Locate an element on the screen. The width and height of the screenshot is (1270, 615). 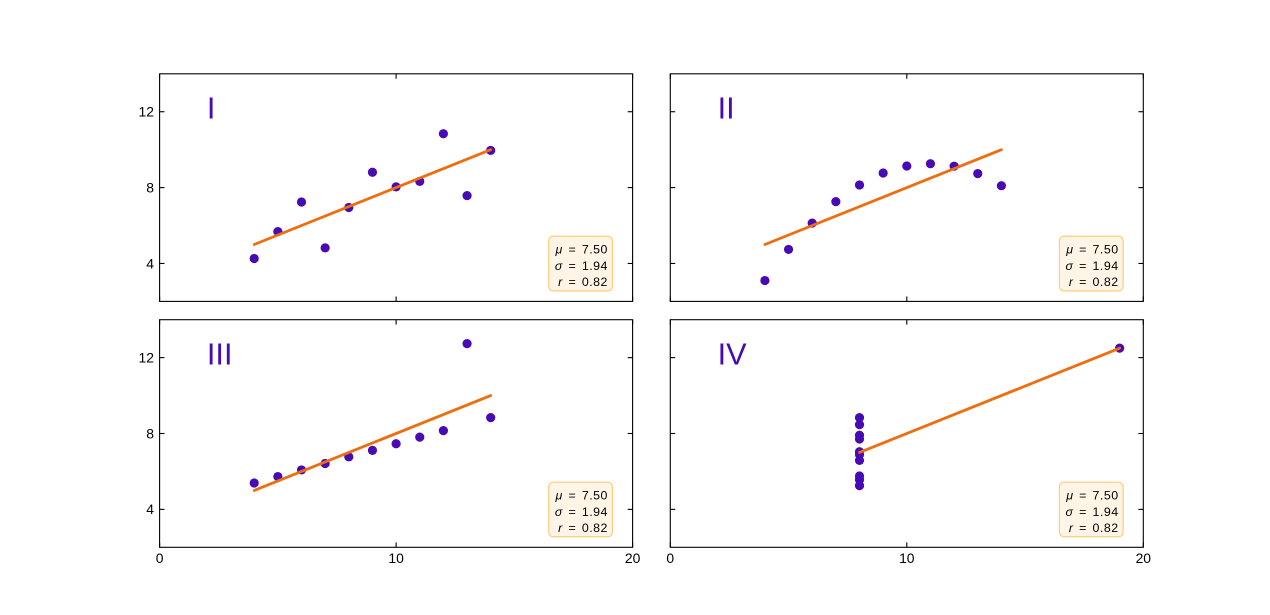
svg-text: III is located at coordinates (220, 354).